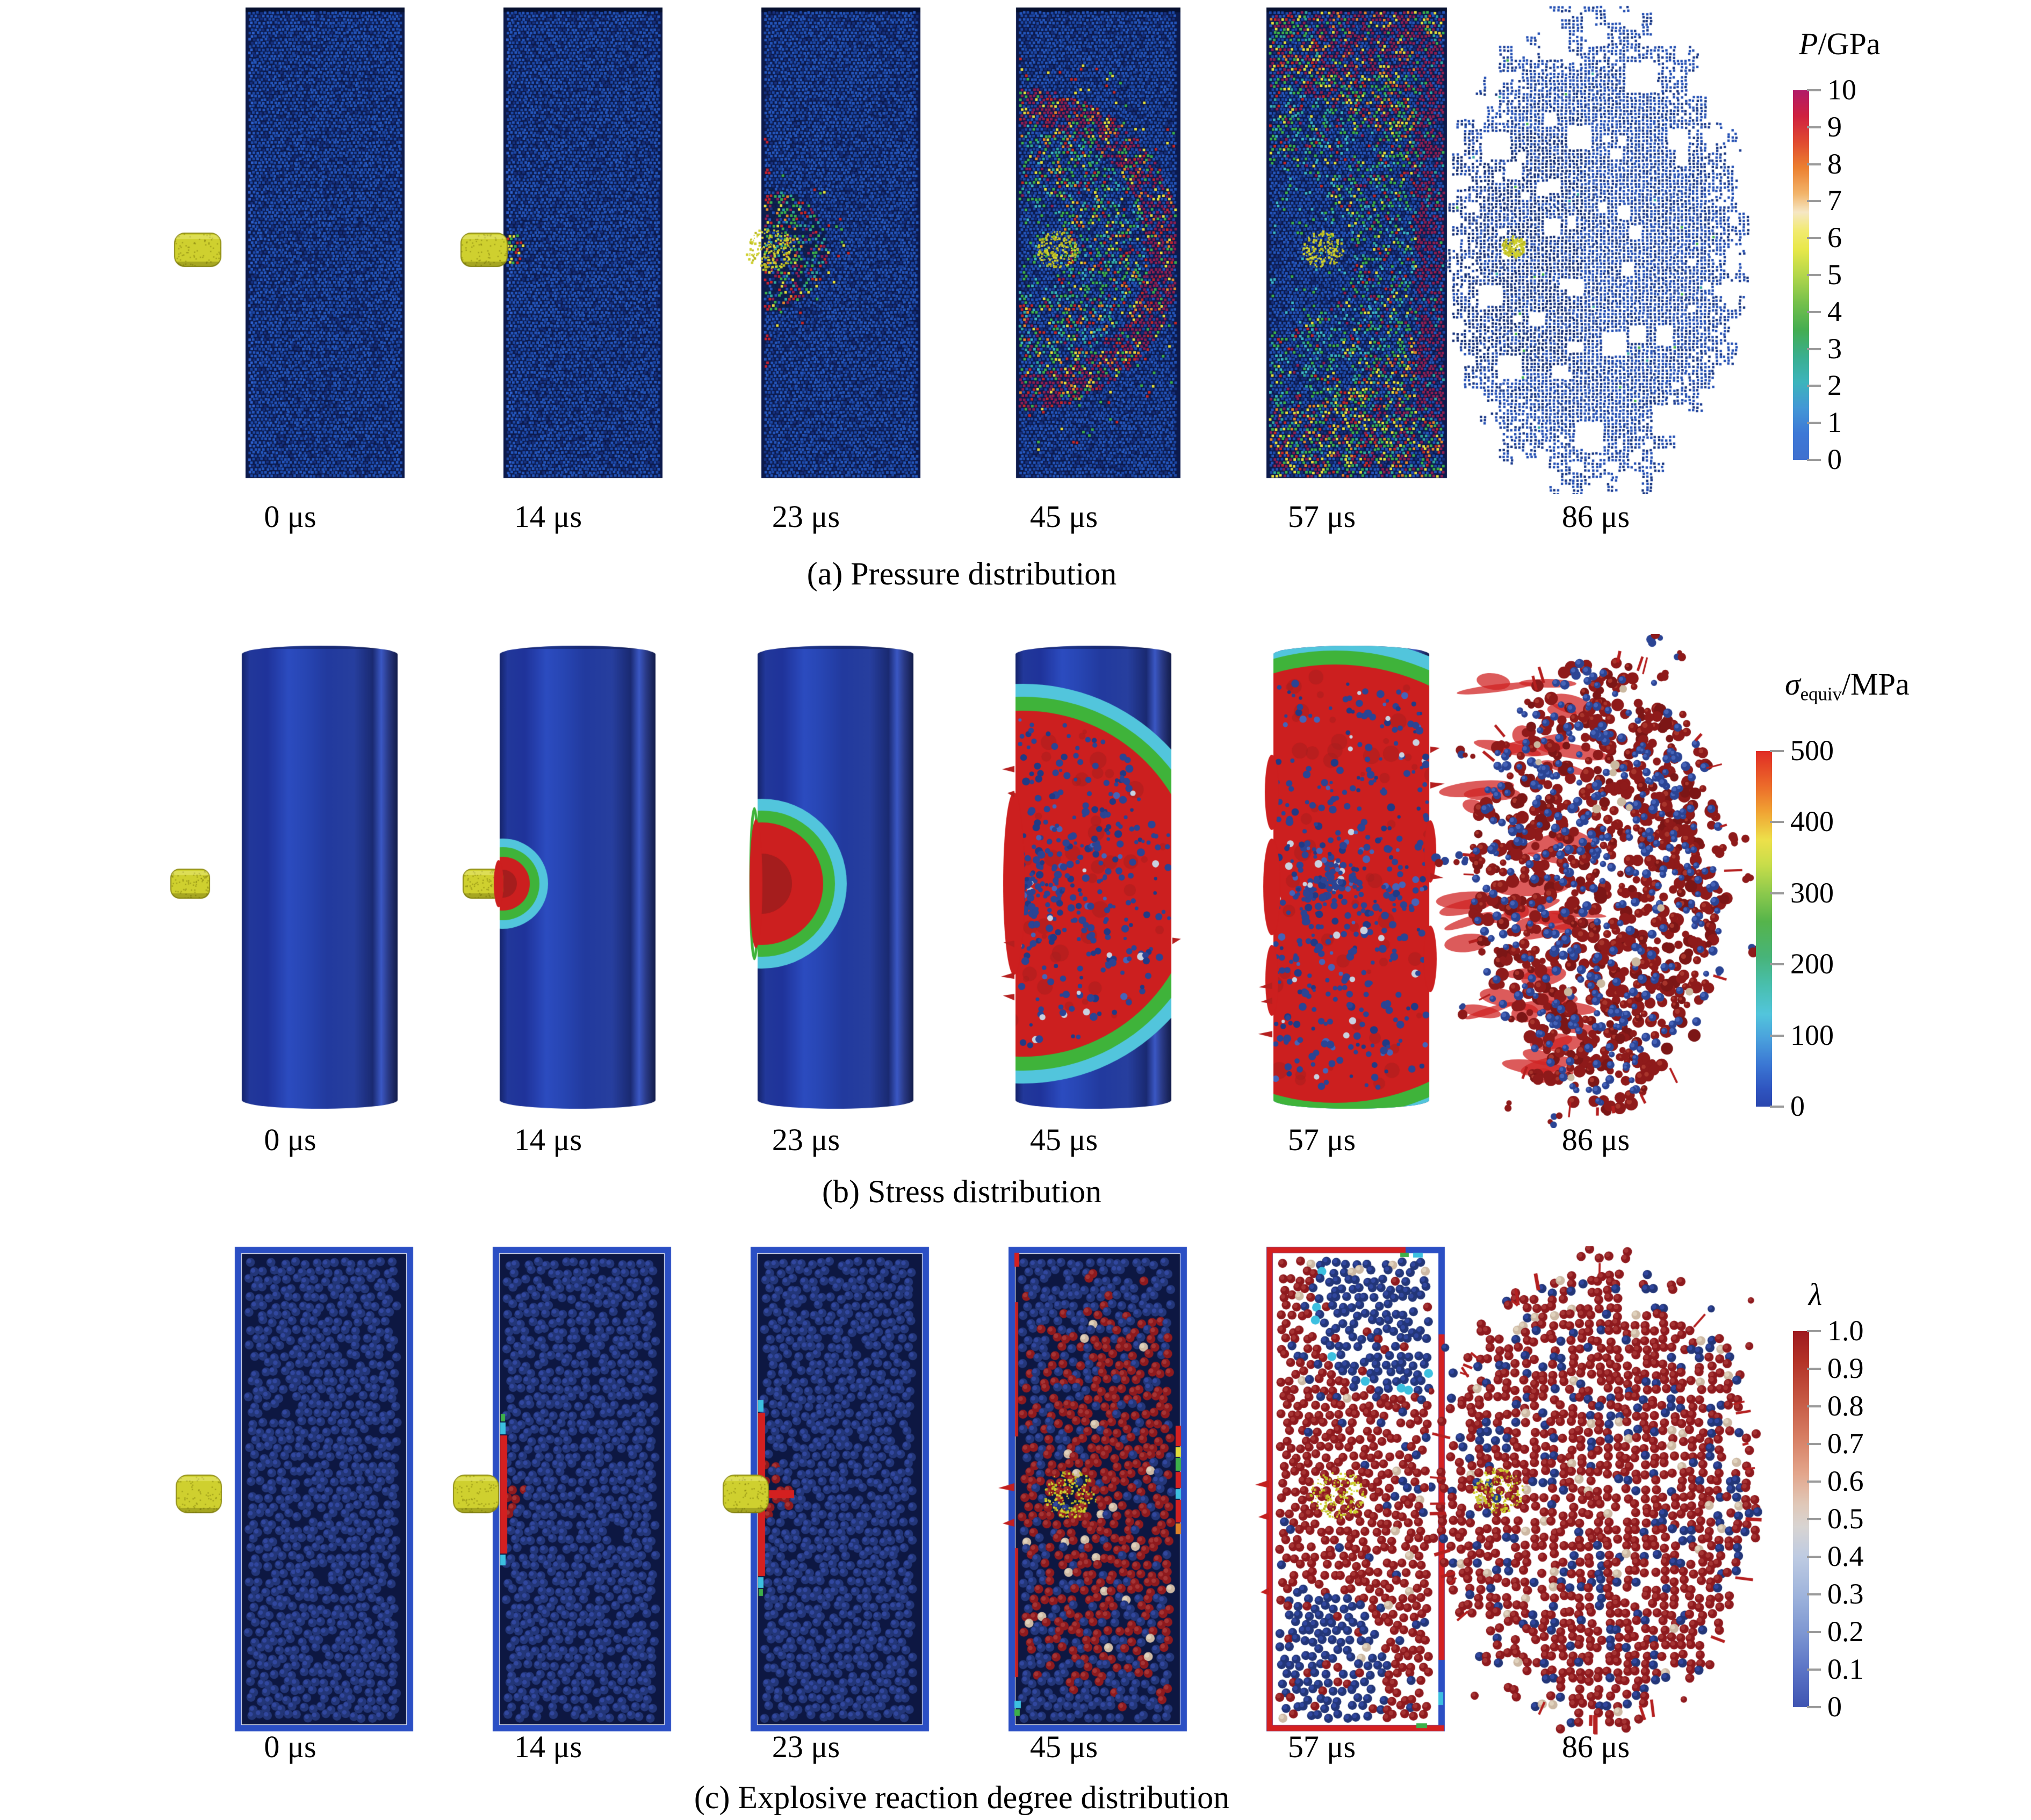  What do you see at coordinates (1834, 311) in the screenshot?
I see `colorbar-tick-label: 4` at bounding box center [1834, 311].